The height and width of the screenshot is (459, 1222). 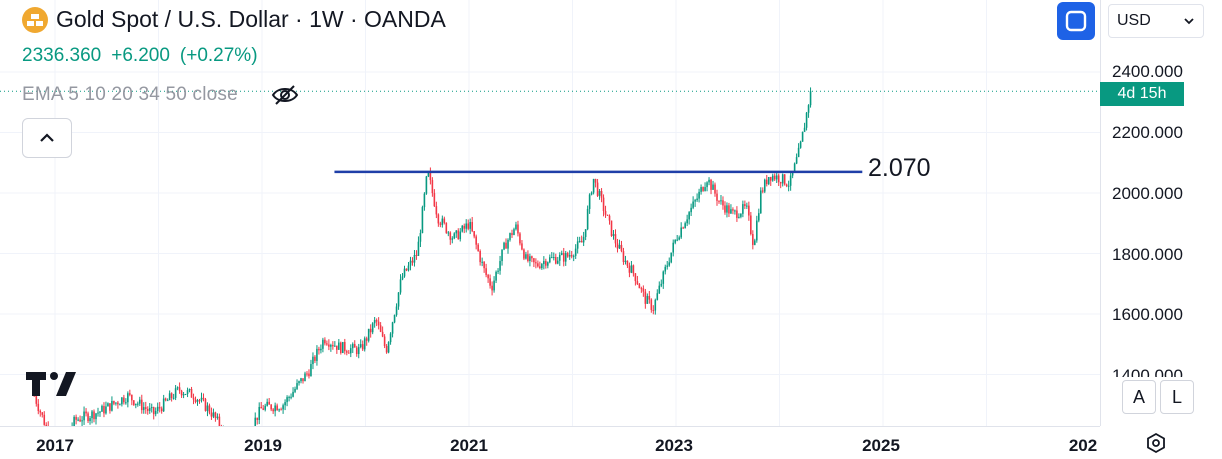 What do you see at coordinates (47, 138) in the screenshot?
I see `collapse-legend-button` at bounding box center [47, 138].